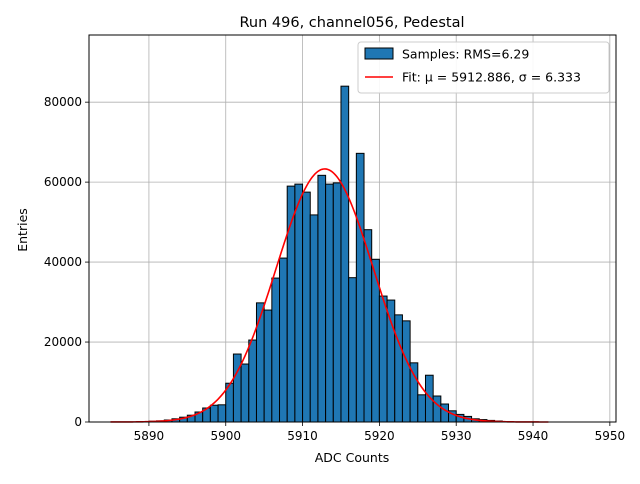 This screenshot has width=640, height=484. Describe the element at coordinates (63, 342) in the screenshot. I see `y-tick-label: 20000` at that location.